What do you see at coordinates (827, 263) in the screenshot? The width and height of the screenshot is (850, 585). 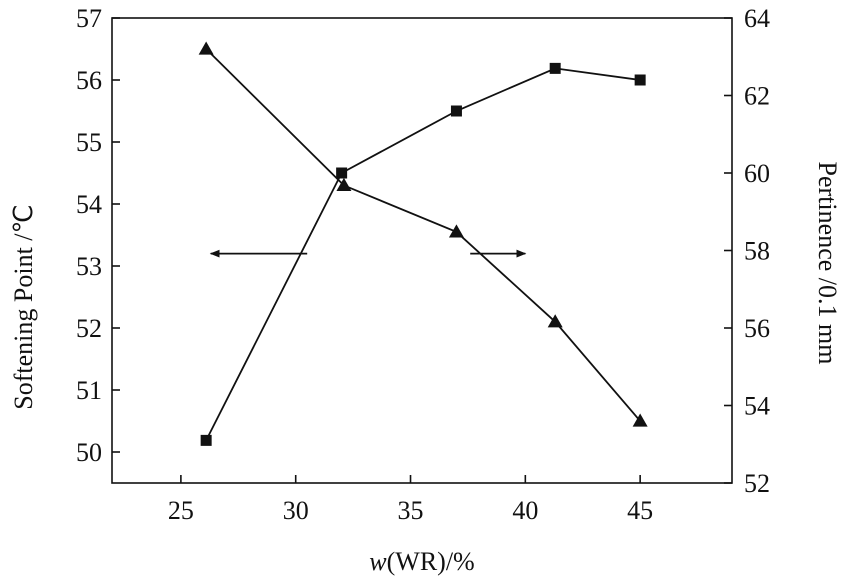 I see `right-axis-title: Pertinence /0.1 mm` at bounding box center [827, 263].